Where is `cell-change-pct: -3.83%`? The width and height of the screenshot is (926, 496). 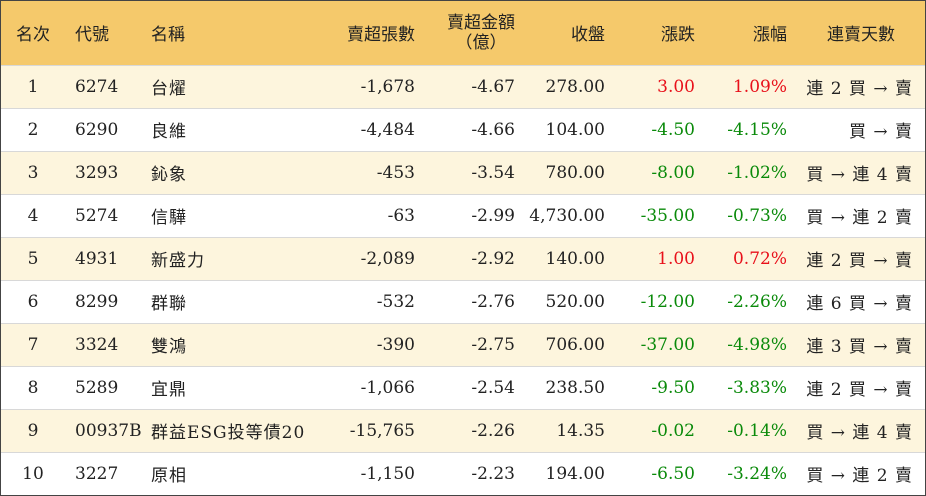
cell-change-pct: -3.83% is located at coordinates (757, 387).